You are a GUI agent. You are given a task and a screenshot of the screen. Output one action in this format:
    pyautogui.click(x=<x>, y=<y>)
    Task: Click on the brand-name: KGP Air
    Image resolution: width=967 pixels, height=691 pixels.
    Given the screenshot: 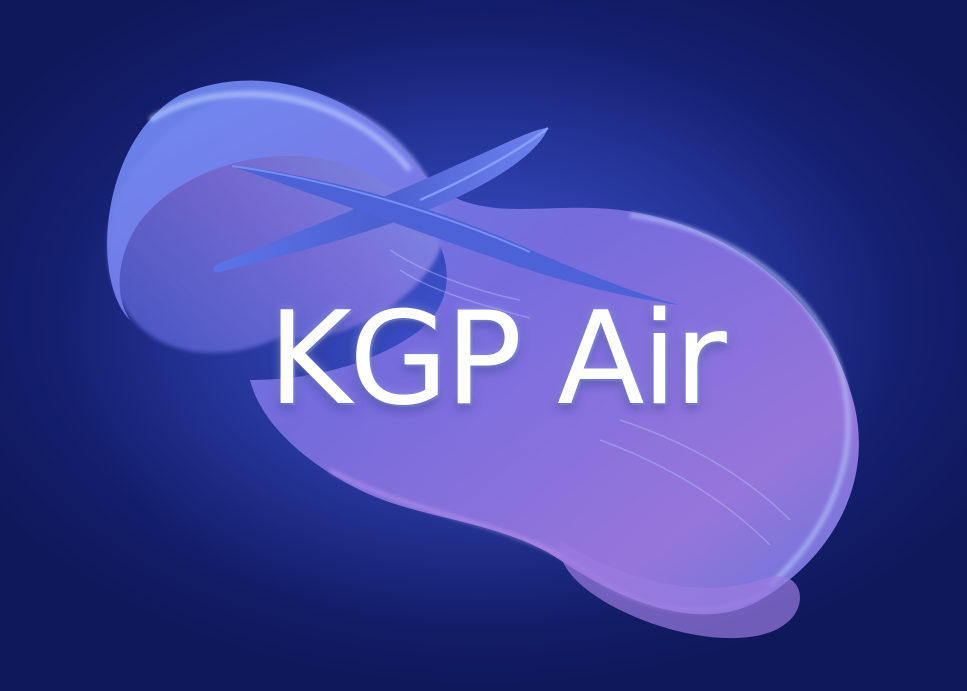 What is the action you would take?
    pyautogui.click(x=497, y=359)
    